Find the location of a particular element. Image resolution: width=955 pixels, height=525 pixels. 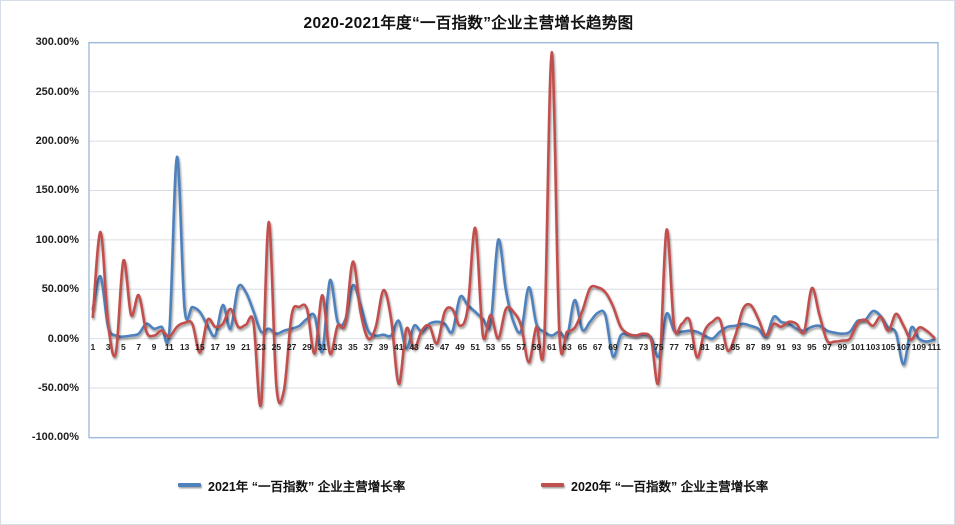

x-tick-label: 59 is located at coordinates (536, 347).